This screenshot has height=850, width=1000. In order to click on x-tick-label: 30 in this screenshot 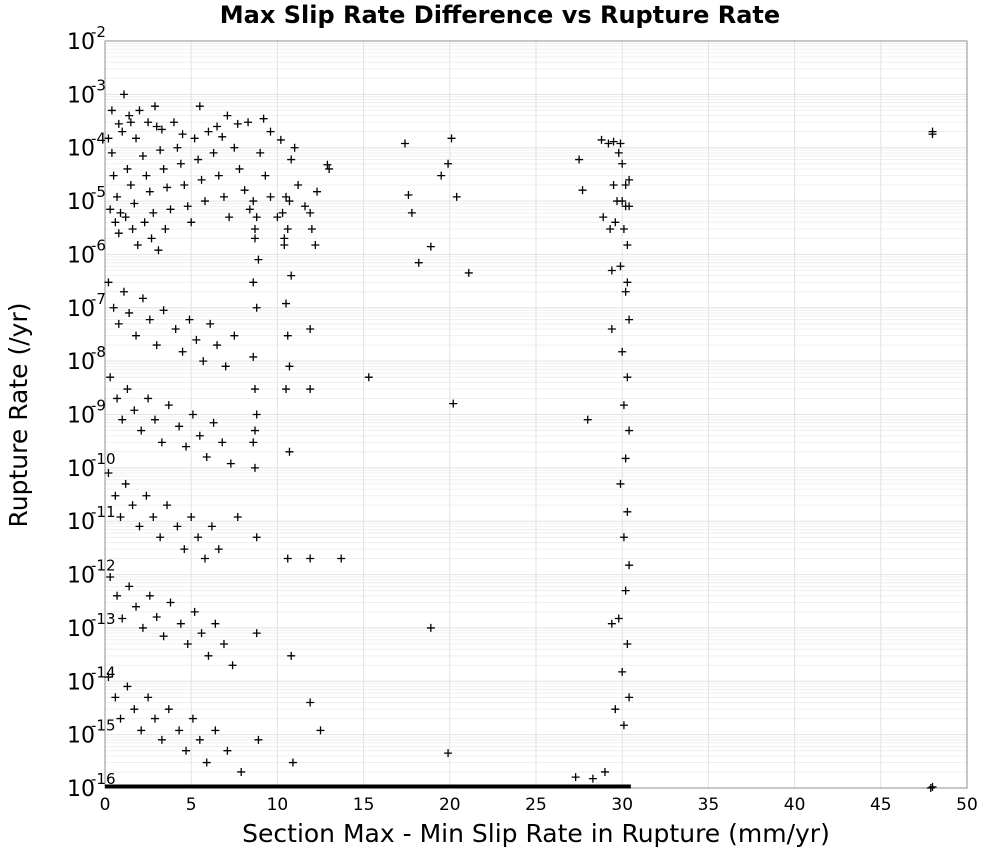, I will do `click(622, 805)`.